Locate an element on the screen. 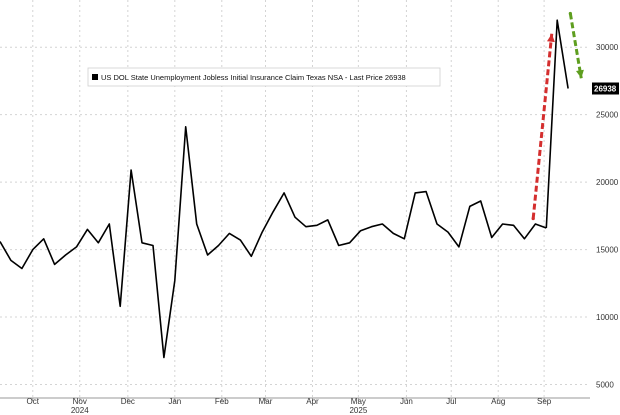 Image resolution: width=620 pixels, height=415 pixels. series-line is located at coordinates (557, 124).